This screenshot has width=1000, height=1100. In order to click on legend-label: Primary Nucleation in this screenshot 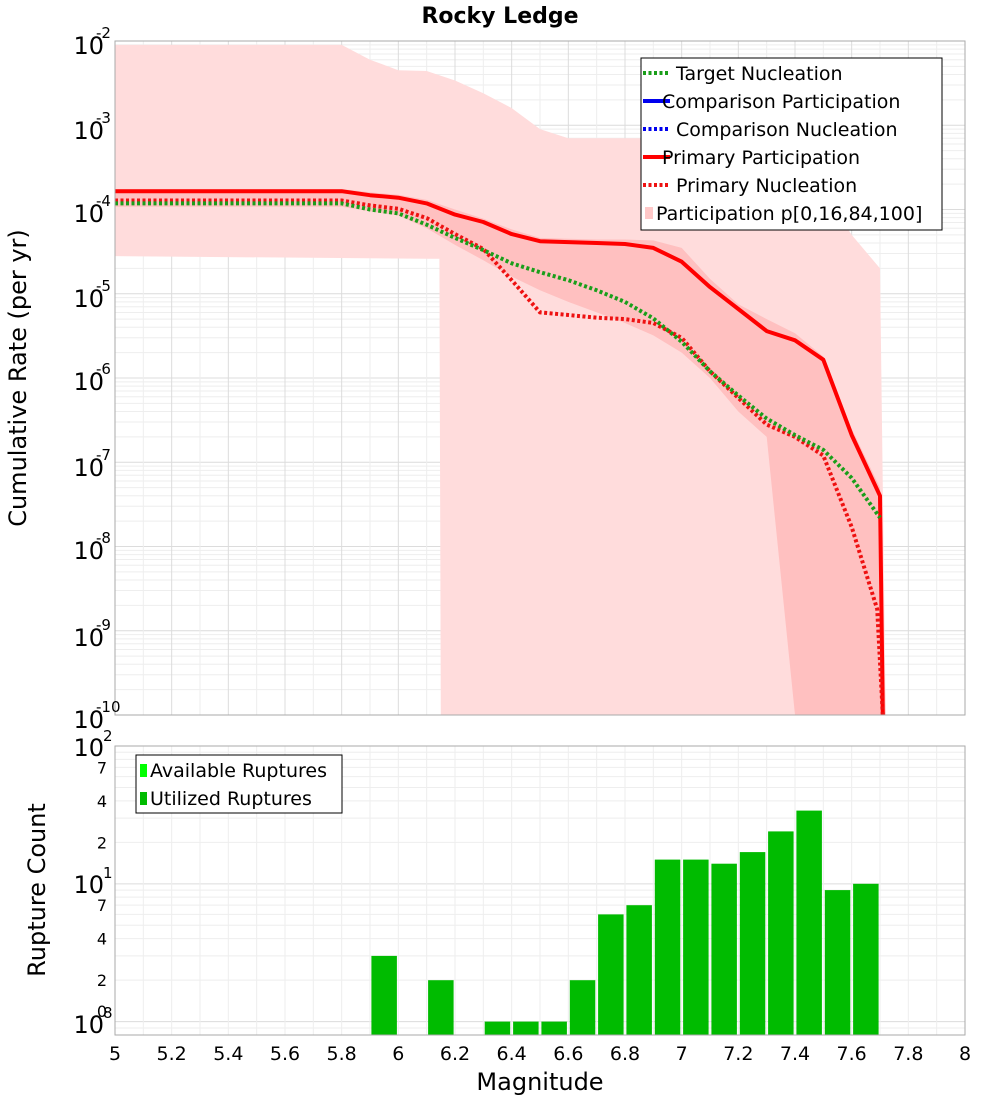, I will do `click(766, 186)`.